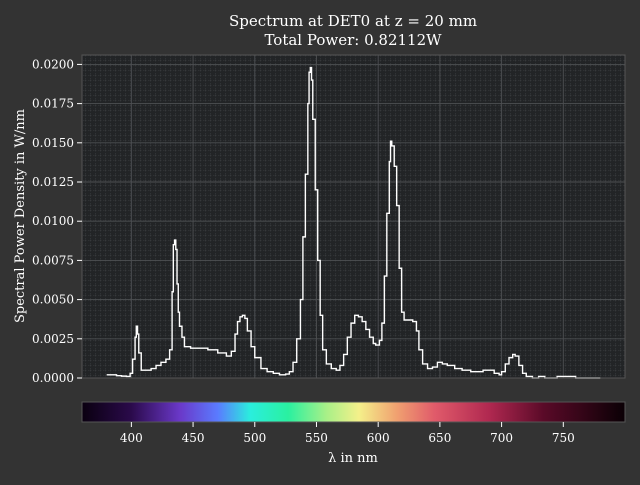  What do you see at coordinates (53, 182) in the screenshot?
I see `y-tick-label: 0.0125` at bounding box center [53, 182].